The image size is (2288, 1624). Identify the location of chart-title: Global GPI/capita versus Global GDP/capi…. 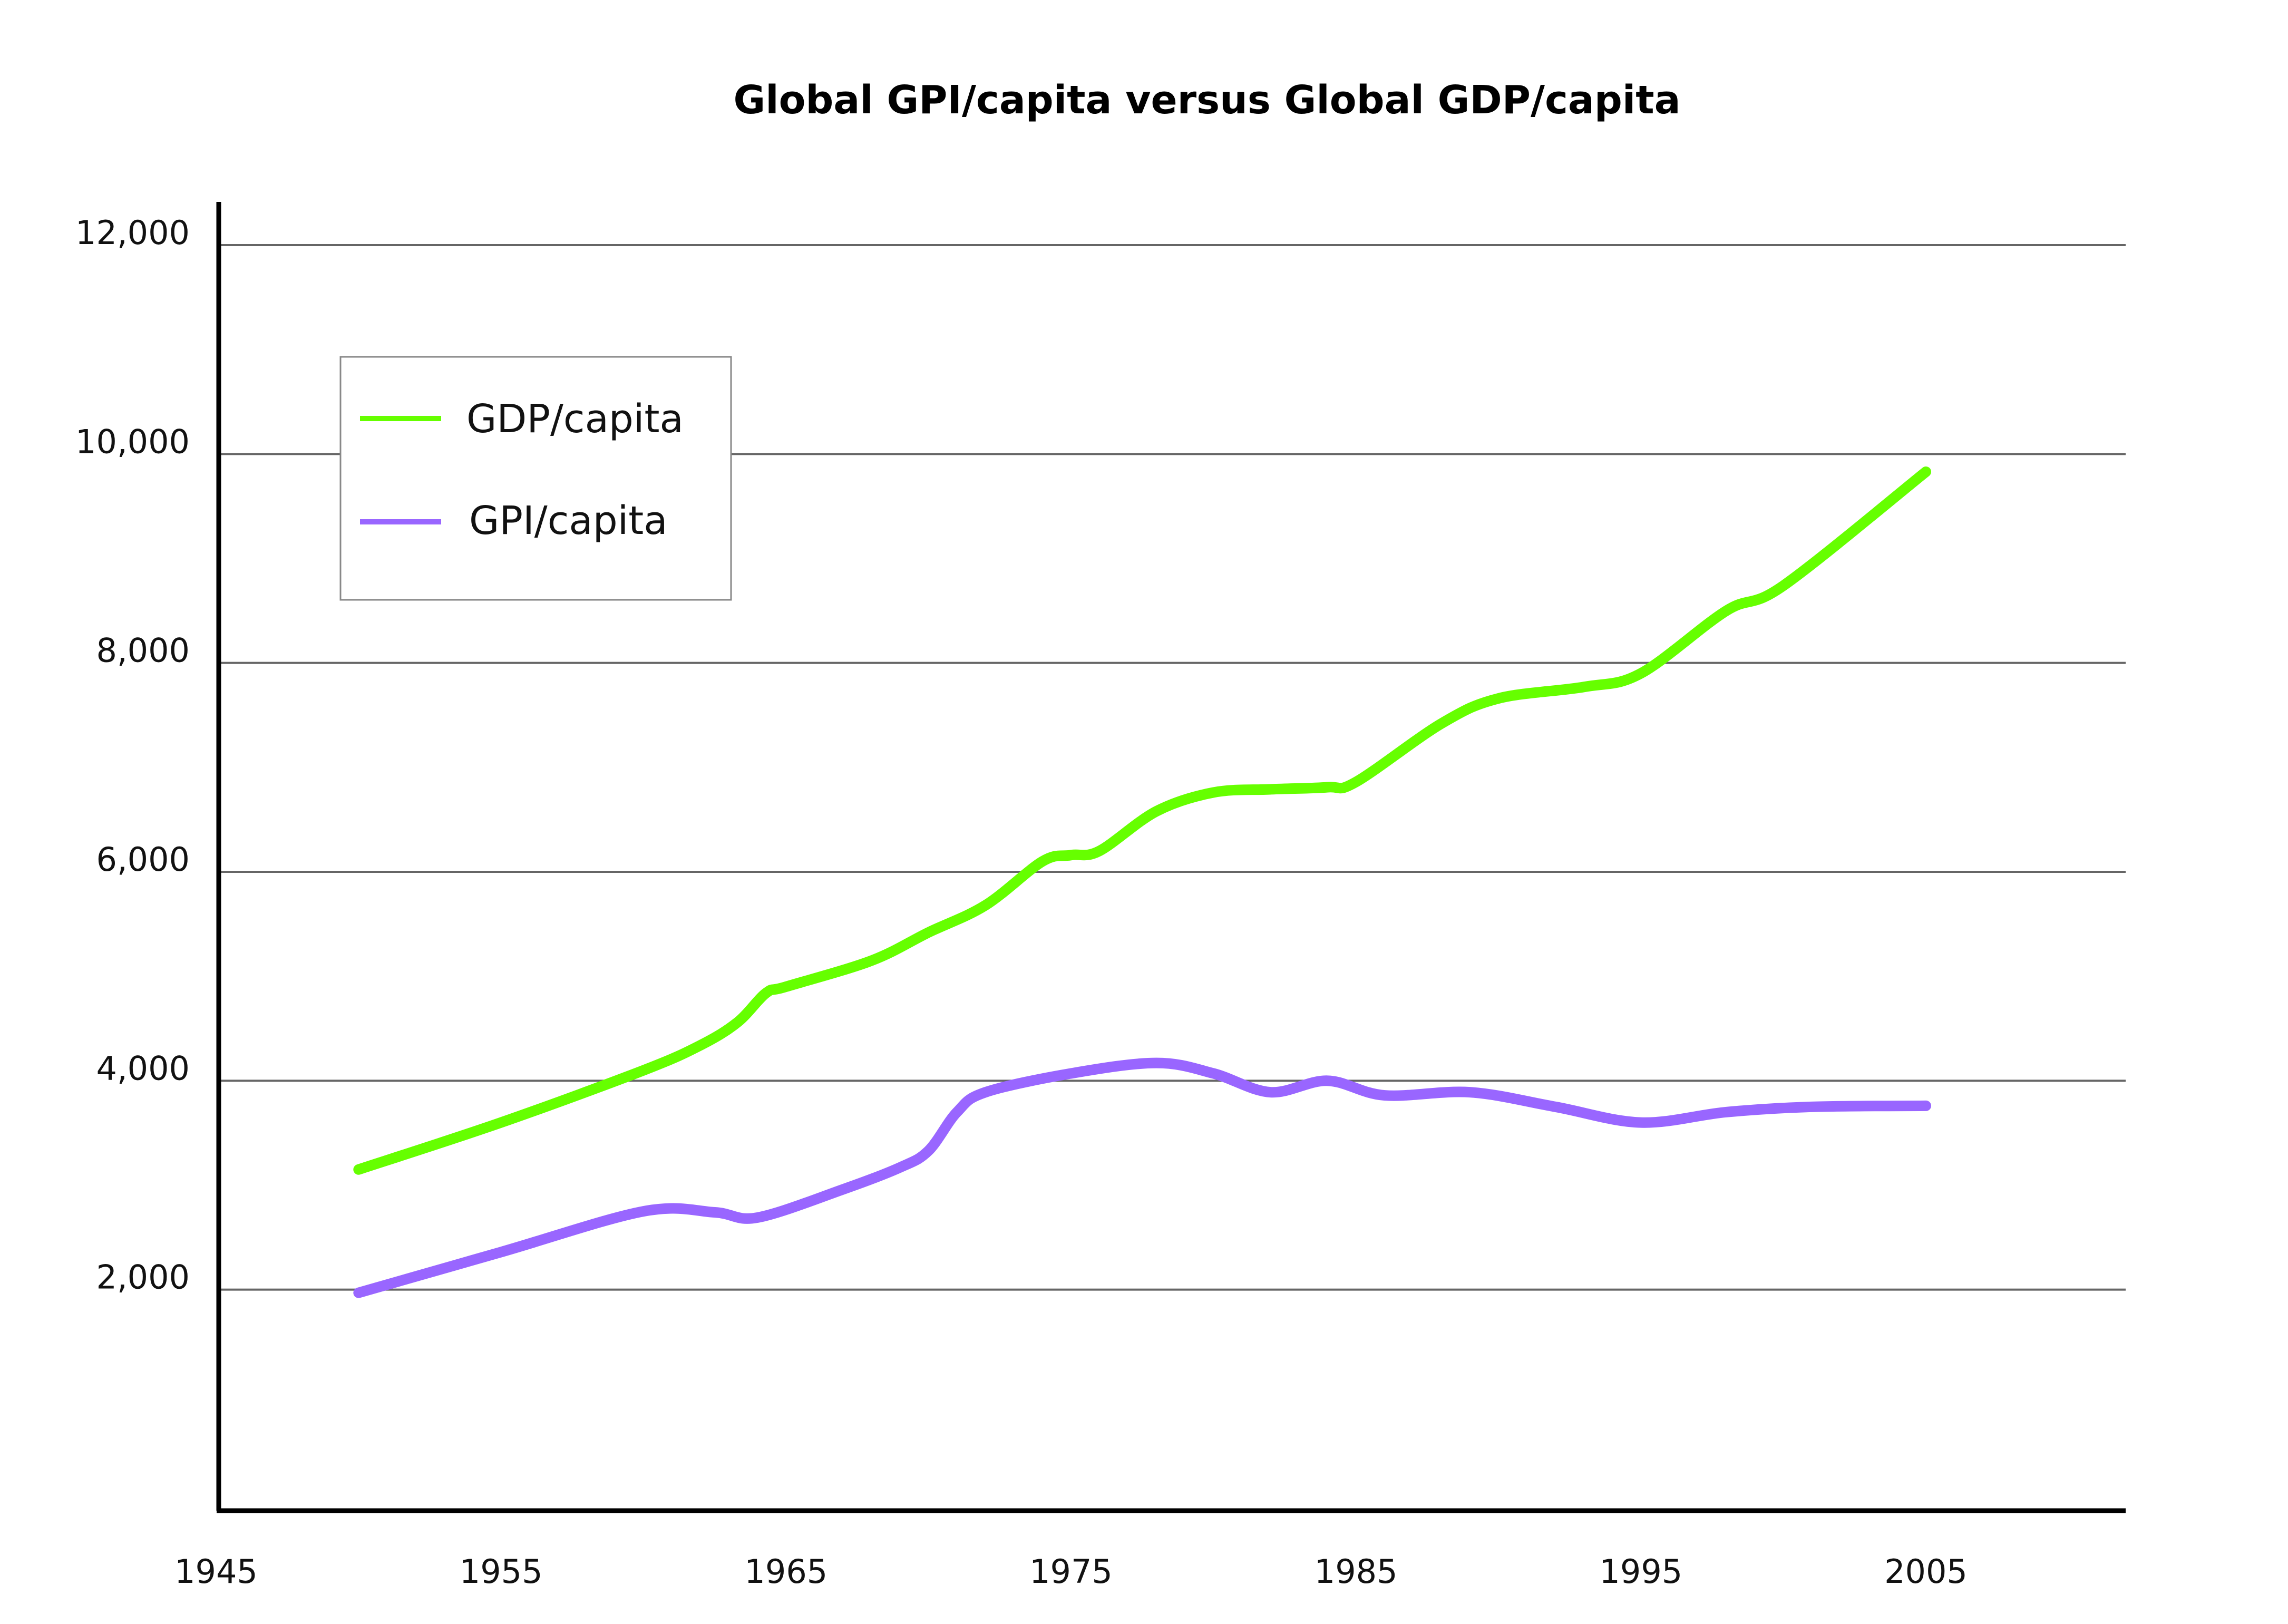
(1207, 100).